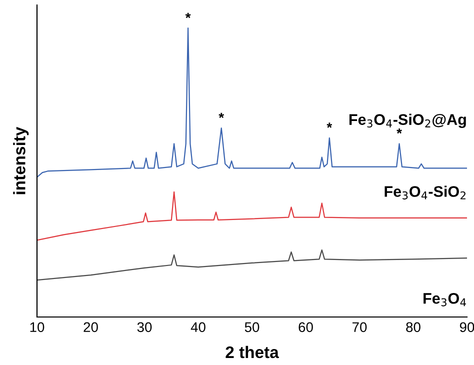 The height and width of the screenshot is (365, 474). What do you see at coordinates (252, 327) in the screenshot?
I see `x-tick-label: 50` at bounding box center [252, 327].